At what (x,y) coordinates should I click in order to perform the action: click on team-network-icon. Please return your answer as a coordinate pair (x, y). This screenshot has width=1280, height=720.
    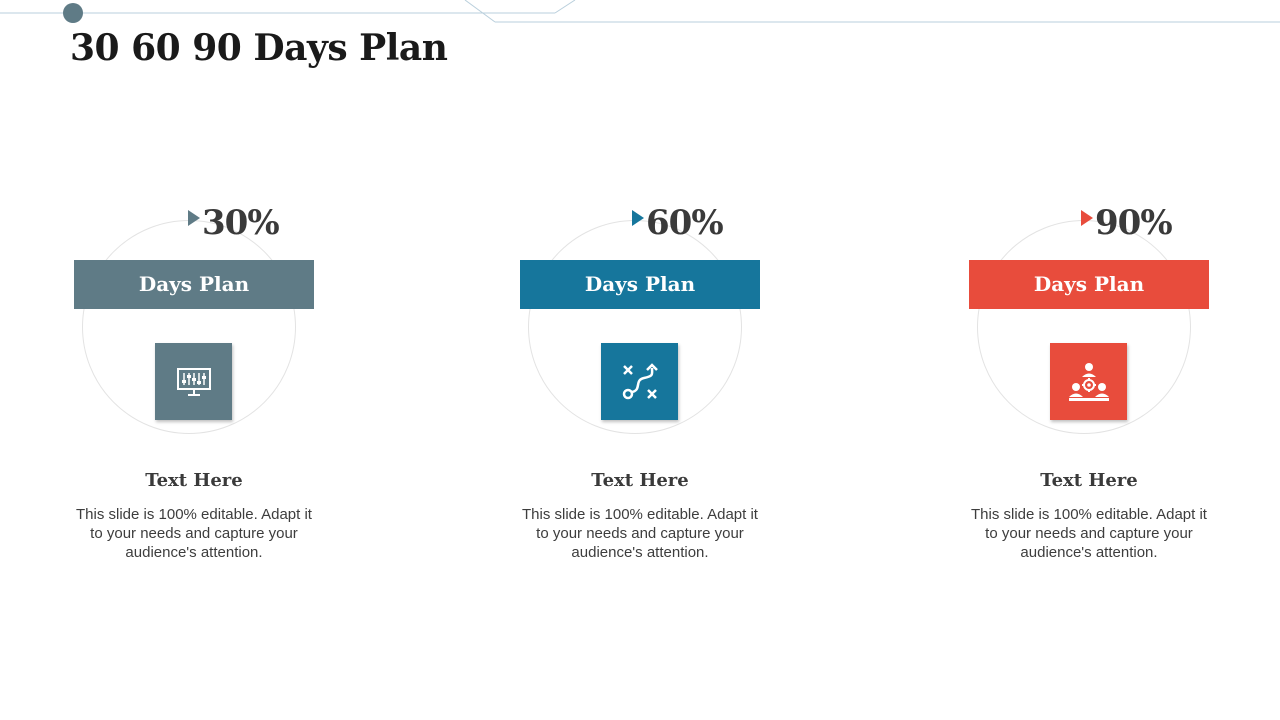
    Looking at the image, I should click on (1088, 381).